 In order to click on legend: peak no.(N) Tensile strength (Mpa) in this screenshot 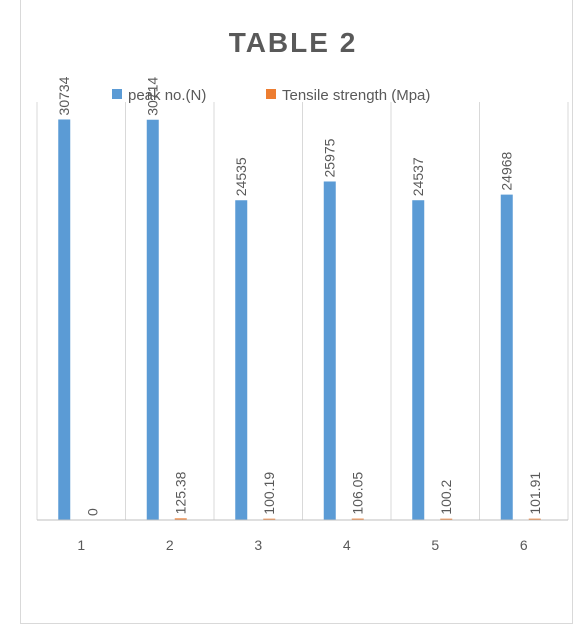, I will do `click(271, 95)`.